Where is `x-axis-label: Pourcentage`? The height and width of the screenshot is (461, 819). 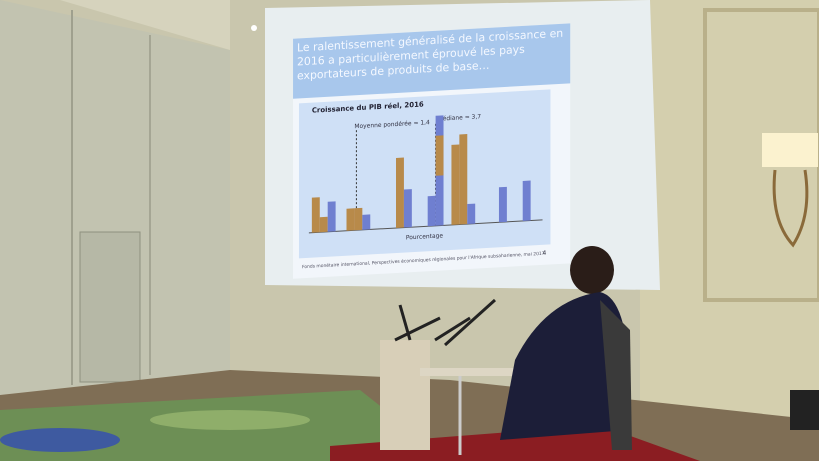 x-axis-label: Pourcentage is located at coordinates (424, 236).